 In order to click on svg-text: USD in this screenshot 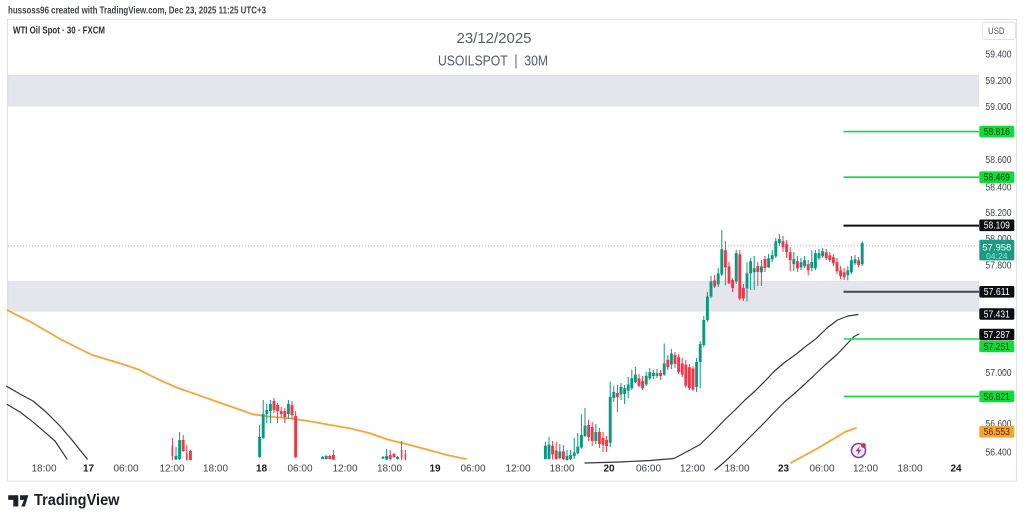, I will do `click(996, 31)`.